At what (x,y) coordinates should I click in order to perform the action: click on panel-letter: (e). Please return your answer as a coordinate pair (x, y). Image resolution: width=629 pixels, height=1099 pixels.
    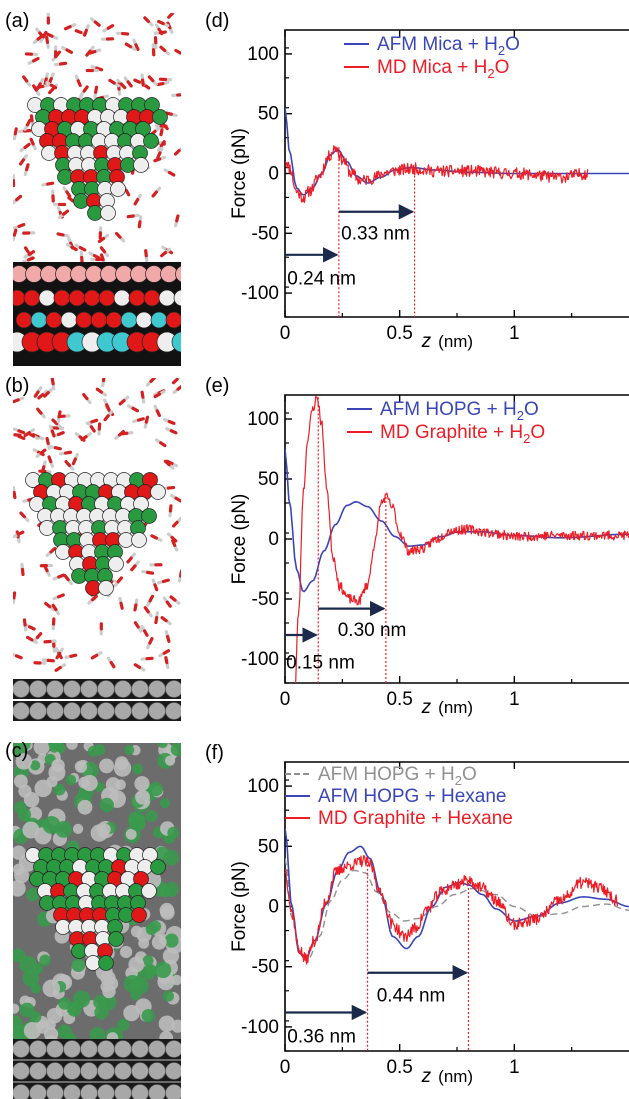
    Looking at the image, I should click on (217, 386).